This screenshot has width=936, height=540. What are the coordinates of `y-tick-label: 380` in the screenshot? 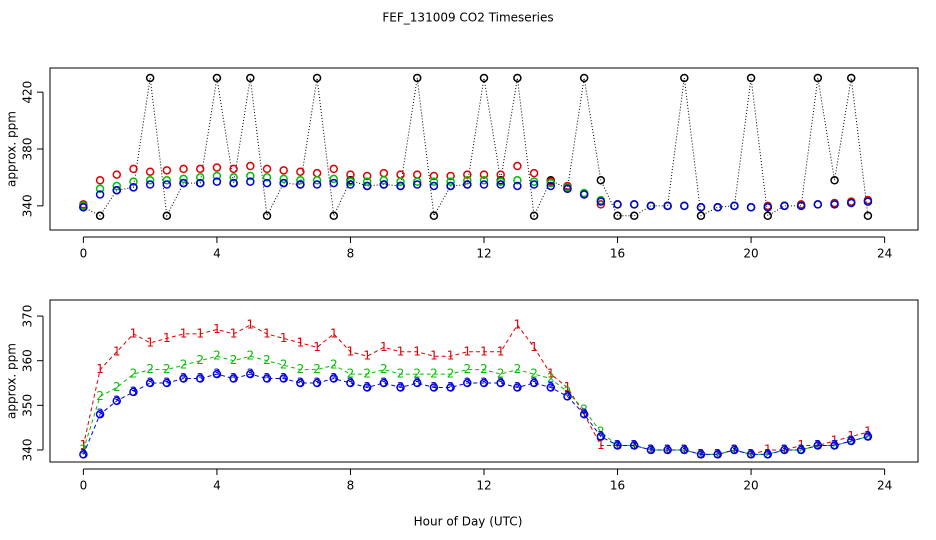 It's located at (28, 149).